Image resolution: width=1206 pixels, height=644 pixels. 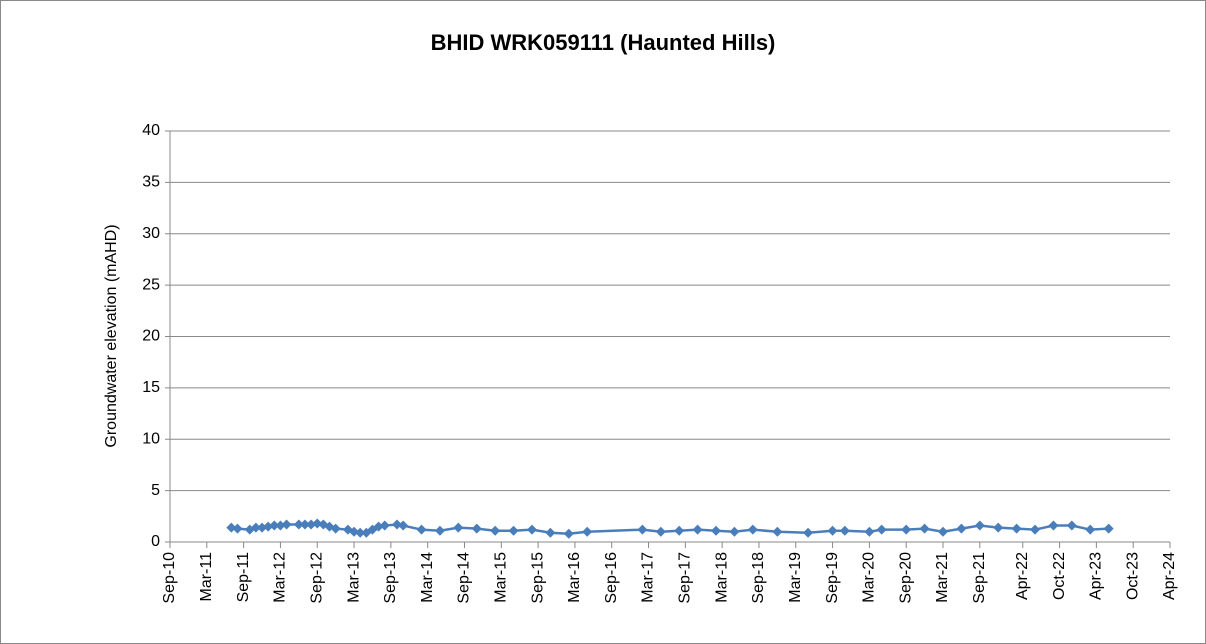 What do you see at coordinates (574, 577) in the screenshot?
I see `x-tick-label: Mar-16` at bounding box center [574, 577].